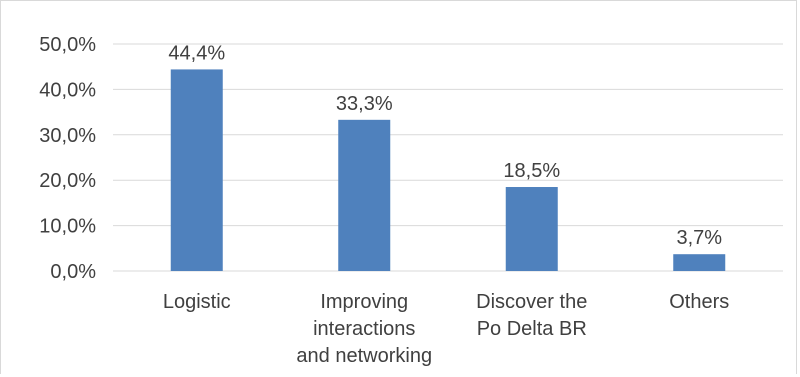  I want to click on x-category-line: Others, so click(699, 302).